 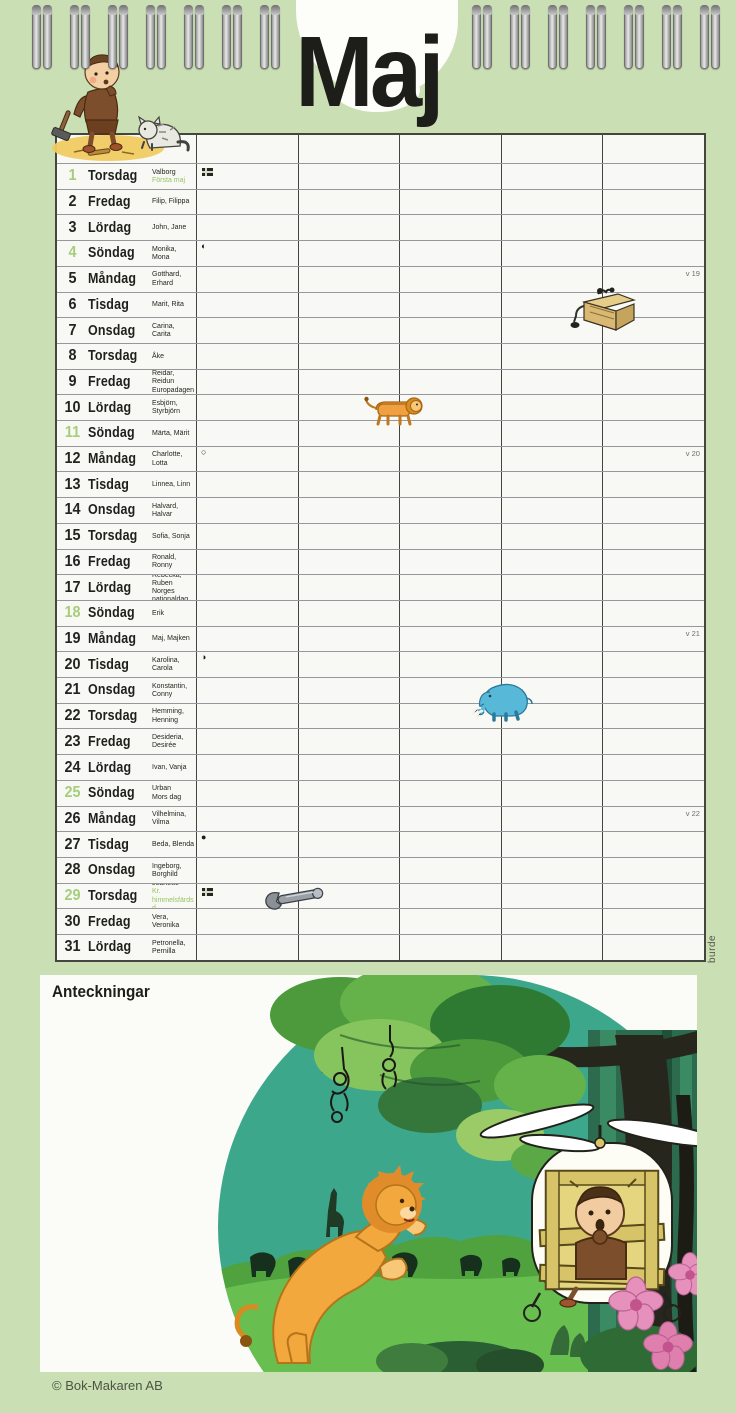 I want to click on copyright-footer: © Bok-Makaren AB, so click(x=107, y=1385).